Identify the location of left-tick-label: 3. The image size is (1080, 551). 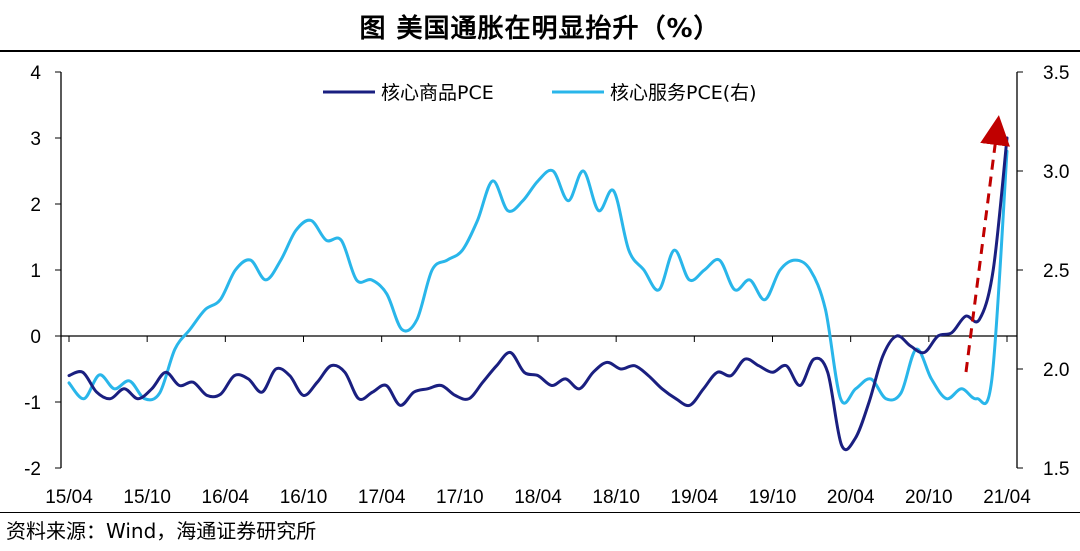
(35, 139).